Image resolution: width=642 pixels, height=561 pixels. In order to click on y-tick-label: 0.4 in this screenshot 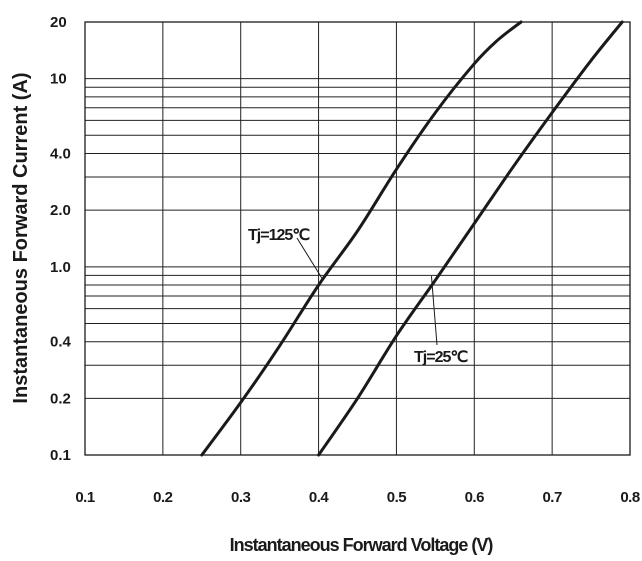, I will do `click(61, 342)`.